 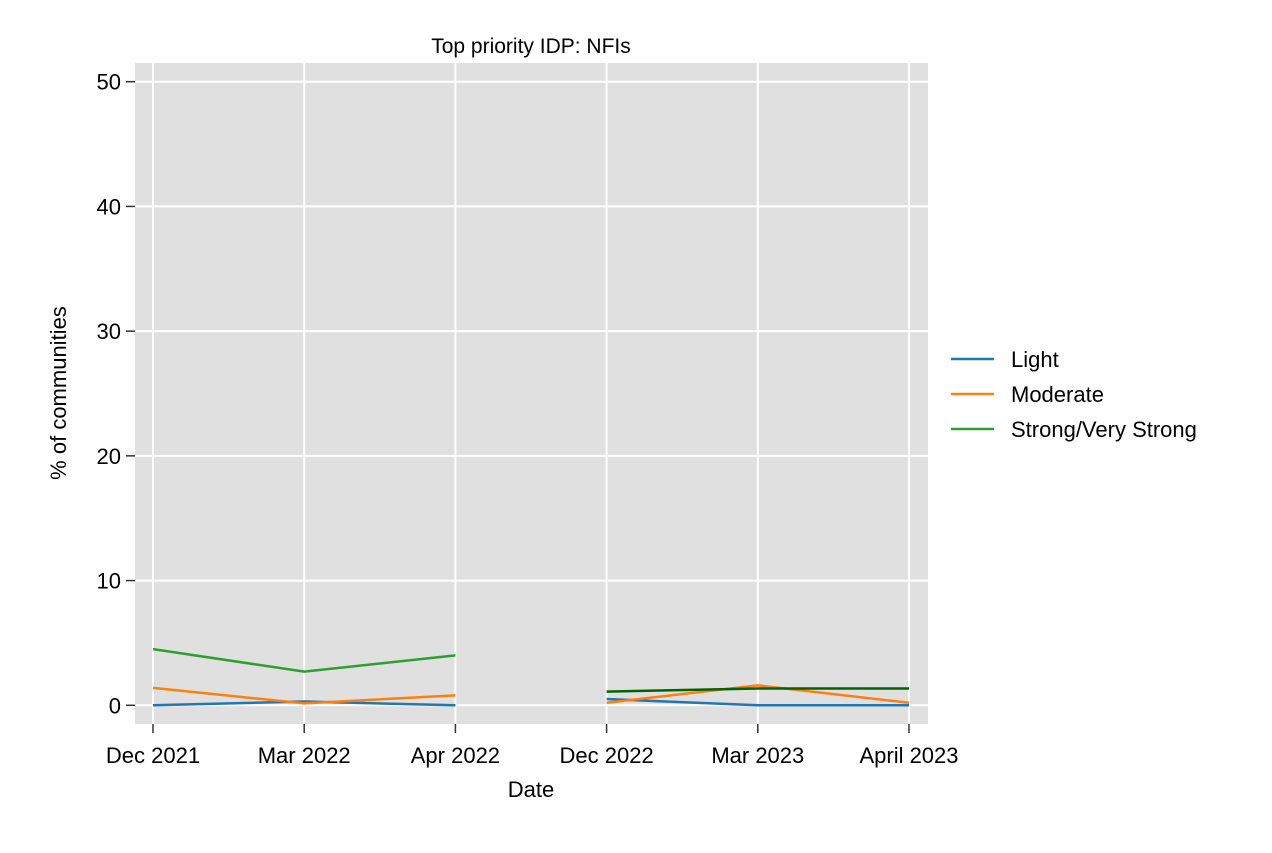 I want to click on y-axis-label: % of communities, so click(x=58, y=393).